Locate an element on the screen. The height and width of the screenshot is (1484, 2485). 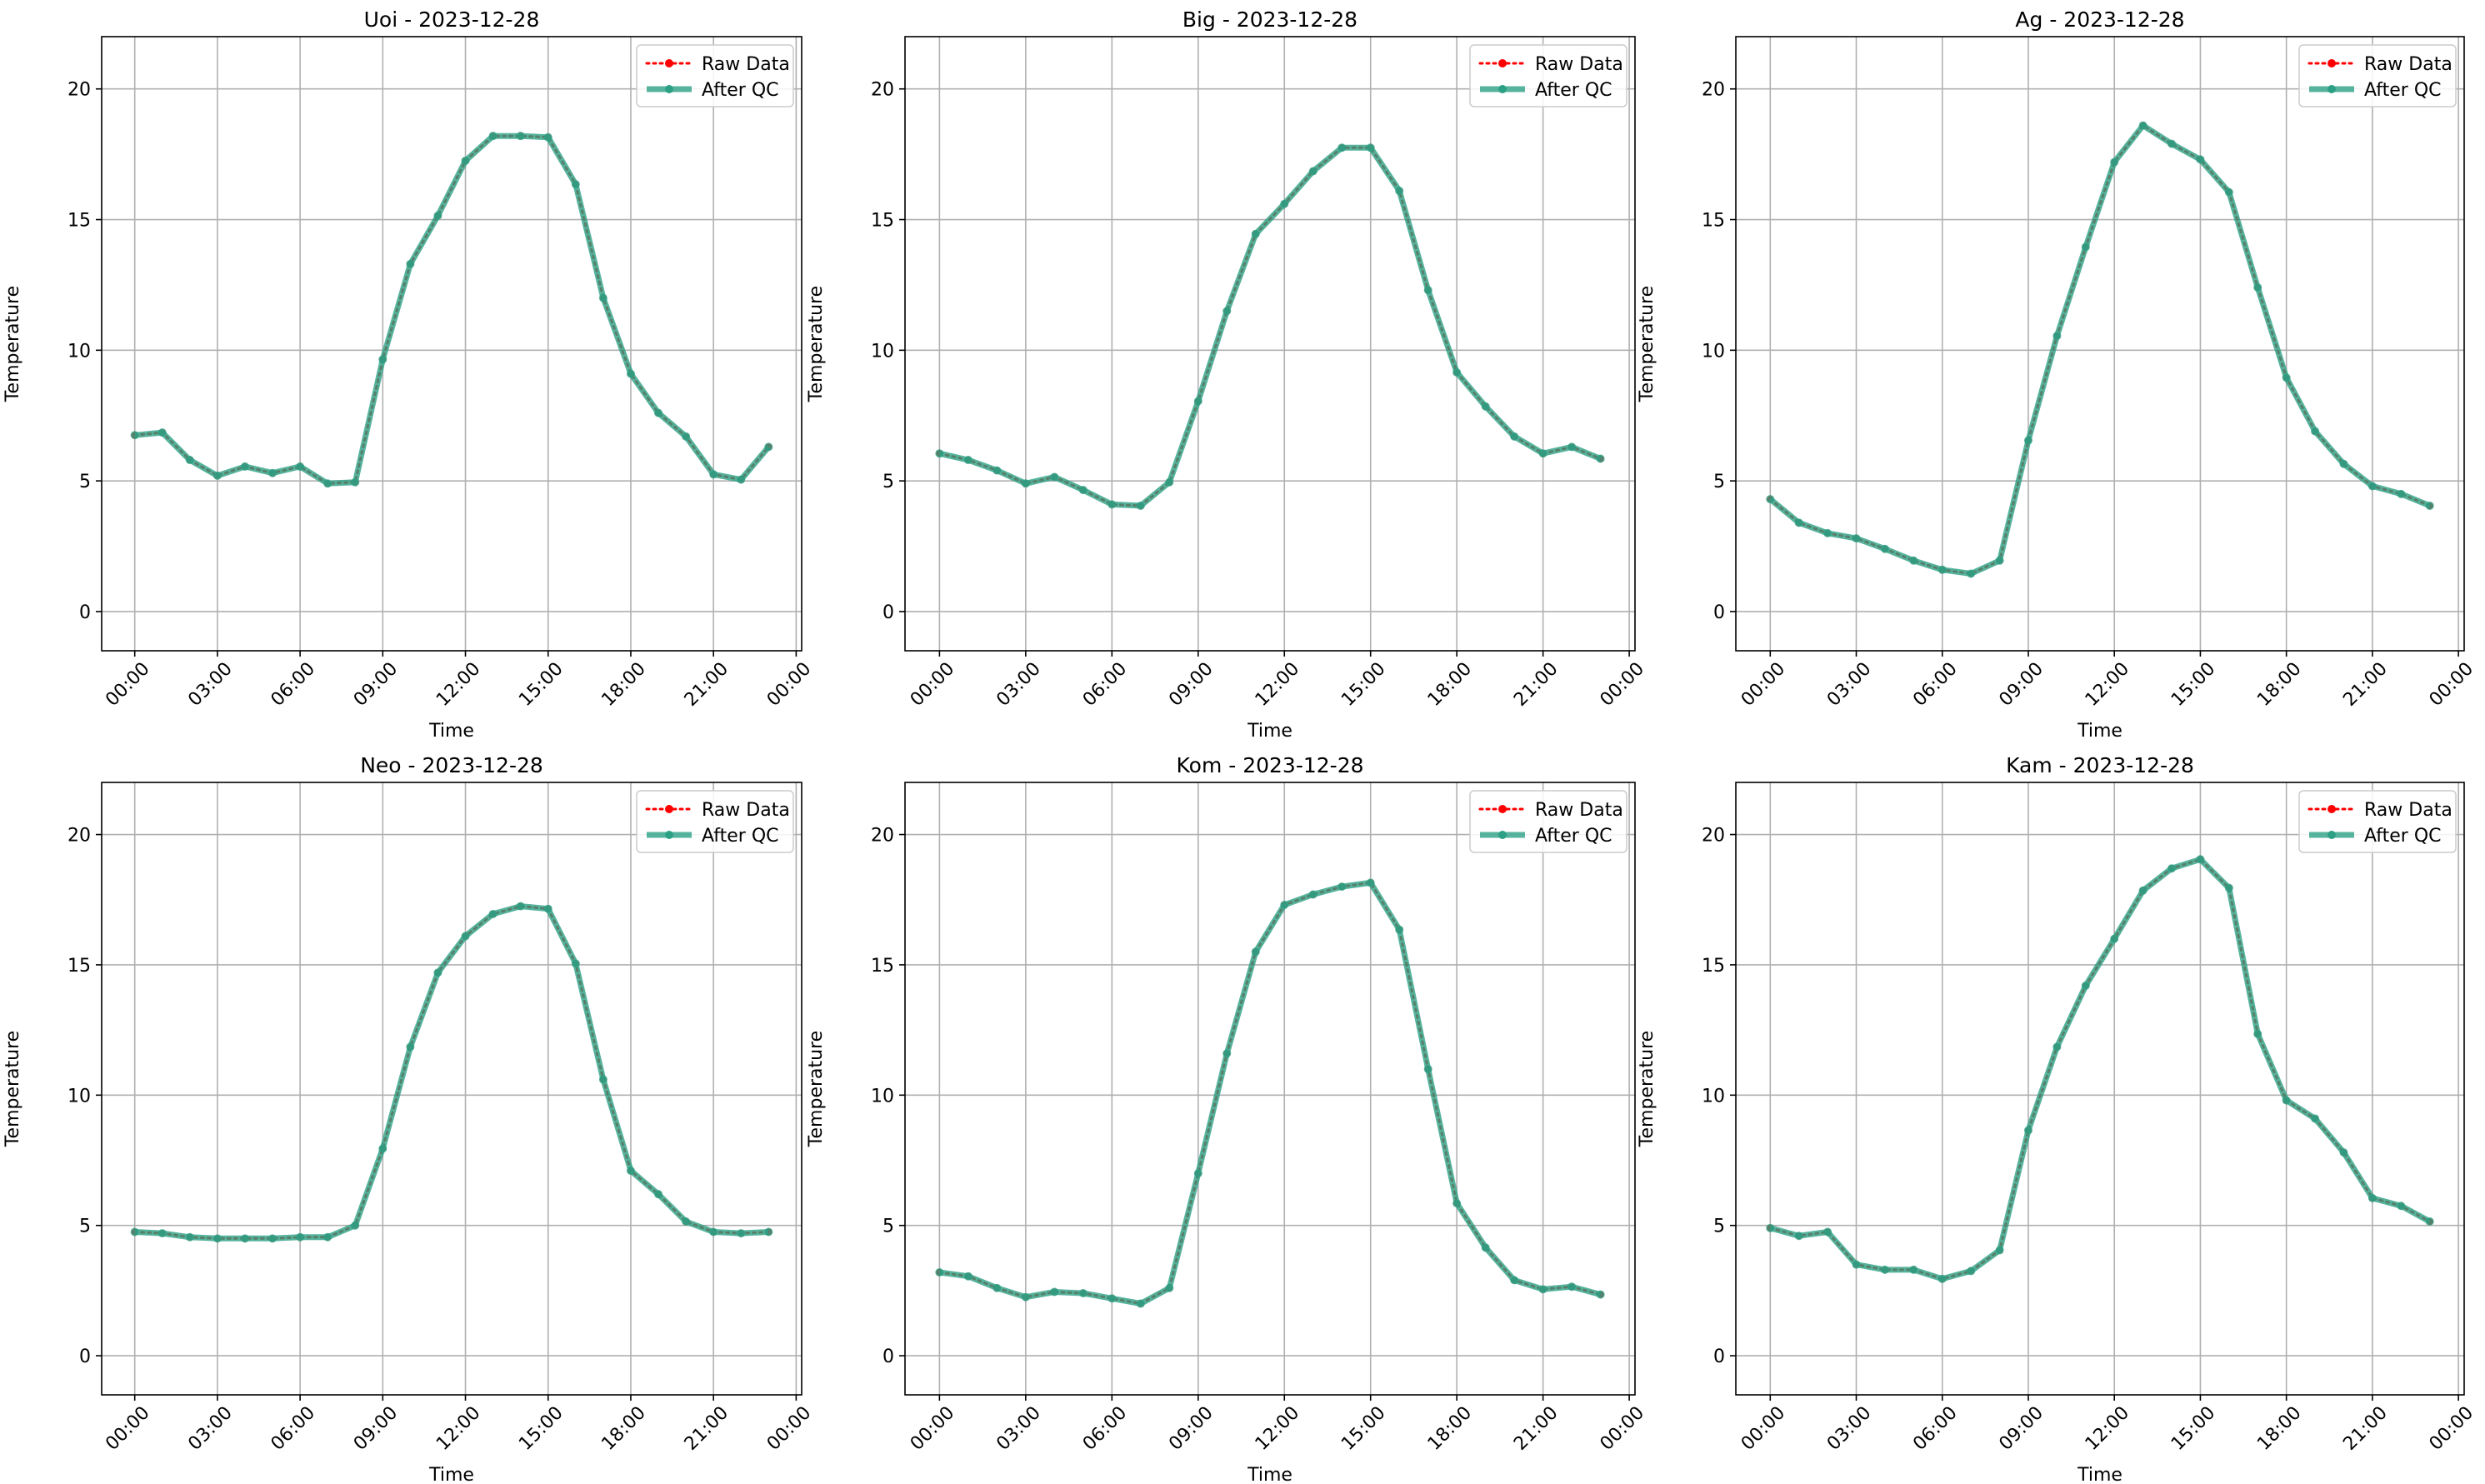
legend: Raw Data After QC is located at coordinates (2377, 75).